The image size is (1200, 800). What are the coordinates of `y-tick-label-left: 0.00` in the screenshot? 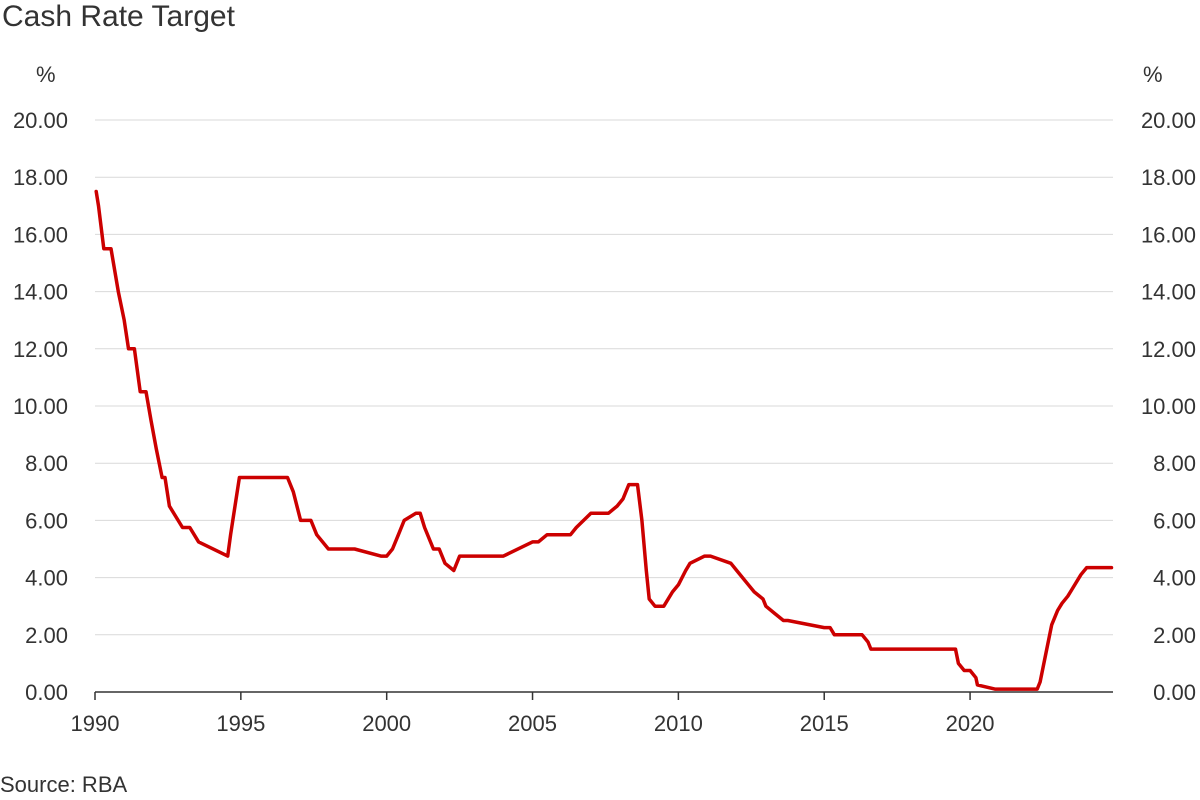 It's located at (46, 692).